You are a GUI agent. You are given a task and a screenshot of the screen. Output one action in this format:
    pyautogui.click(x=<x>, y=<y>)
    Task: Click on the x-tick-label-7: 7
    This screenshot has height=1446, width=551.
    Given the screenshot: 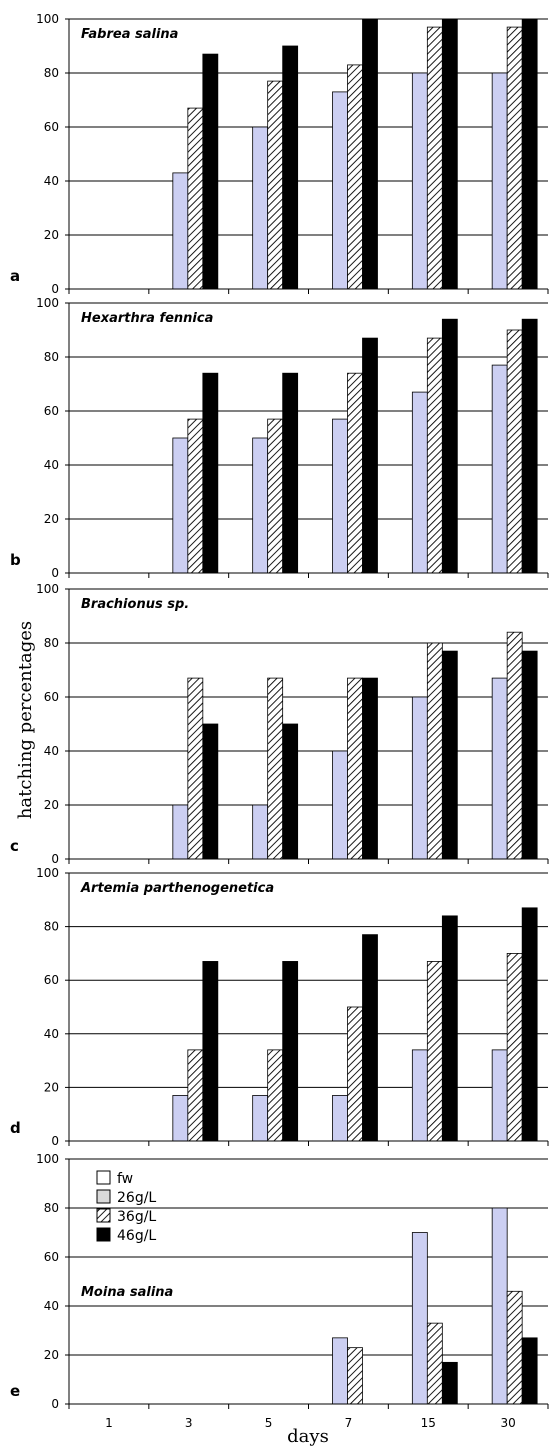 What is the action you would take?
    pyautogui.click(x=349, y=1423)
    